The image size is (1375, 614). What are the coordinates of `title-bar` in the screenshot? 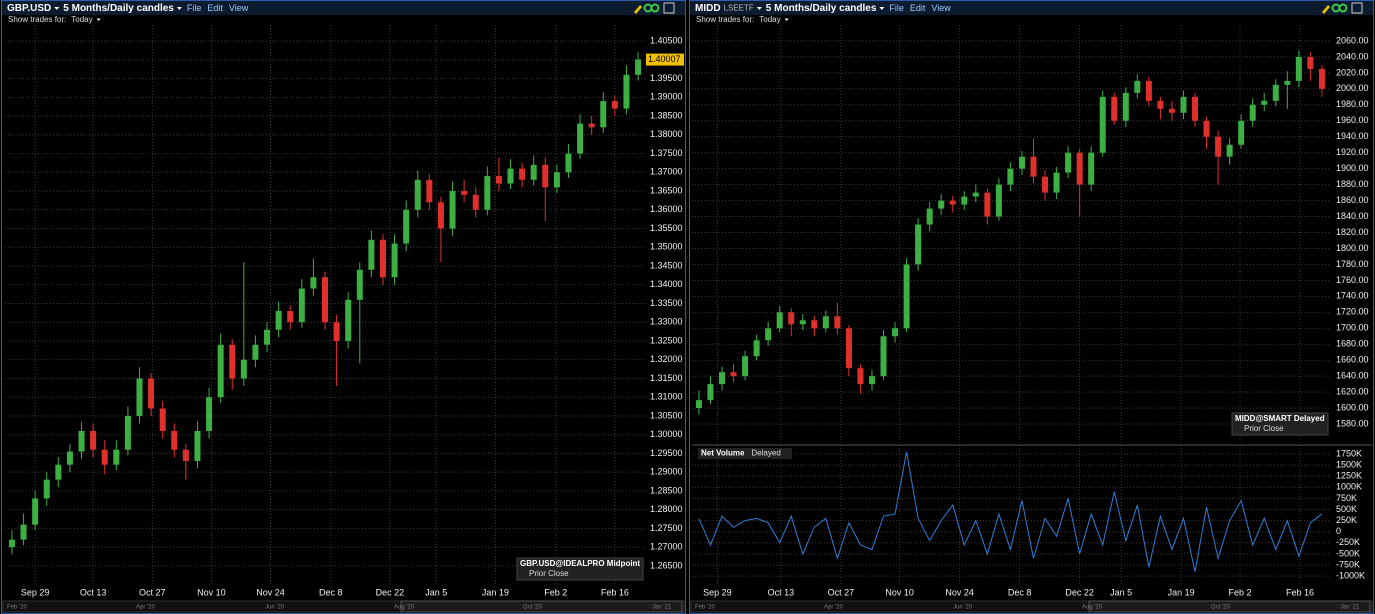 It's located at (343, 8).